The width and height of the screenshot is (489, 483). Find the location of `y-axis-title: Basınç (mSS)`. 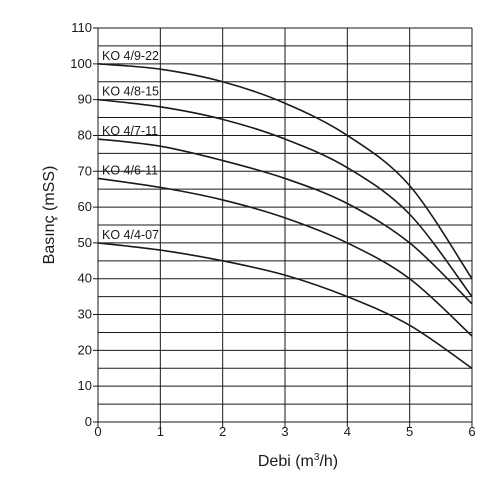

y-axis-title: Basınç (mSS) is located at coordinates (49, 215).